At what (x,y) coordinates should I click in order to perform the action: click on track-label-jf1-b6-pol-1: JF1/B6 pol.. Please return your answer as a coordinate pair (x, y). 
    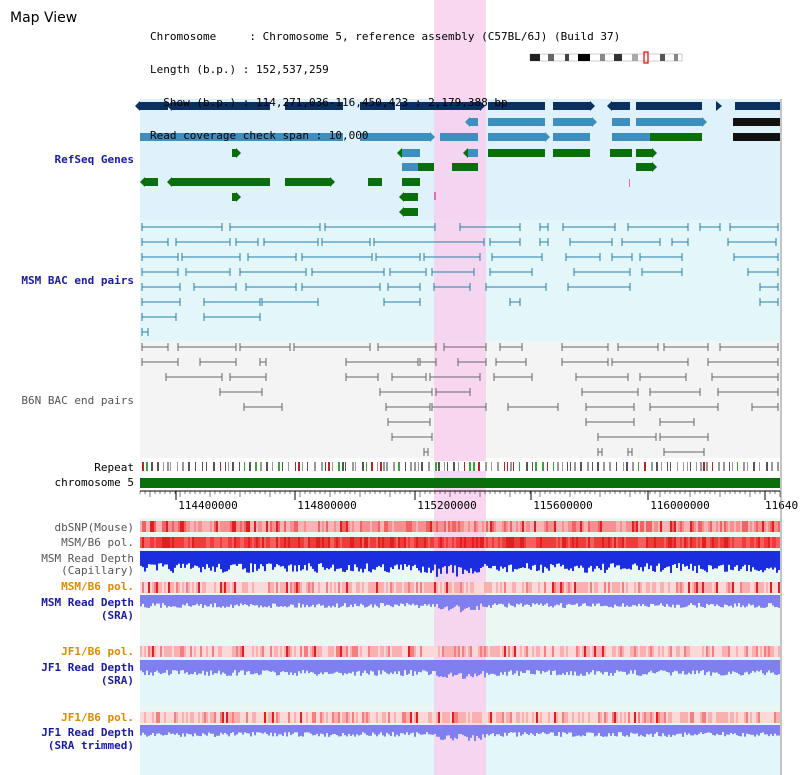
    Looking at the image, I should click on (97, 651).